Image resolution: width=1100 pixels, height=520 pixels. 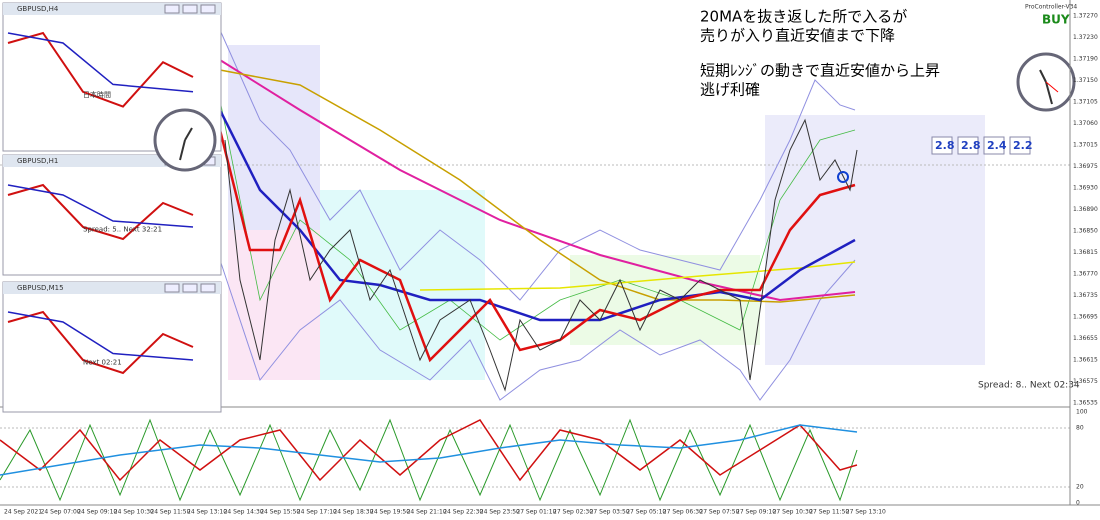 What do you see at coordinates (1085, 252) in the screenshot?
I see `price-label: 1.36815` at bounding box center [1085, 252].